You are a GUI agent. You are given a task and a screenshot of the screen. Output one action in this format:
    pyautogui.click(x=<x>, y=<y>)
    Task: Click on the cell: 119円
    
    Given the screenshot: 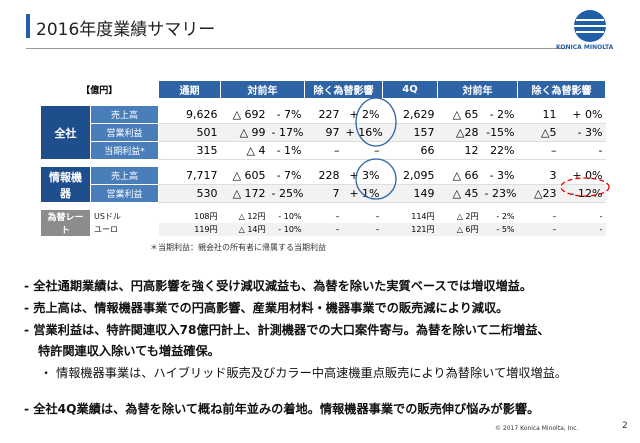 What is the action you would take?
    pyautogui.click(x=189, y=229)
    